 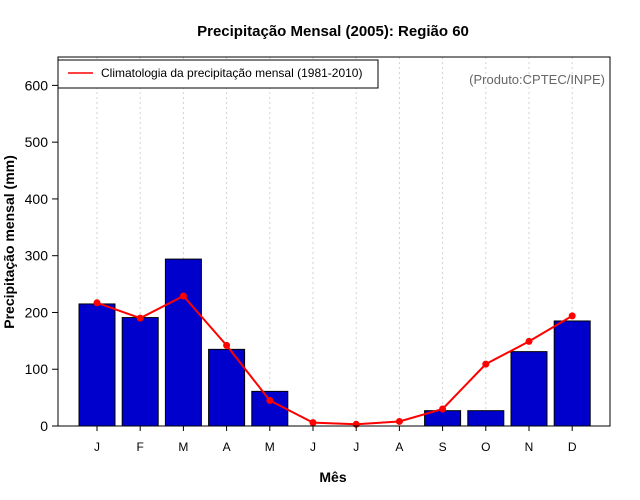 What do you see at coordinates (485, 447) in the screenshot?
I see `x-tick-label: O` at bounding box center [485, 447].